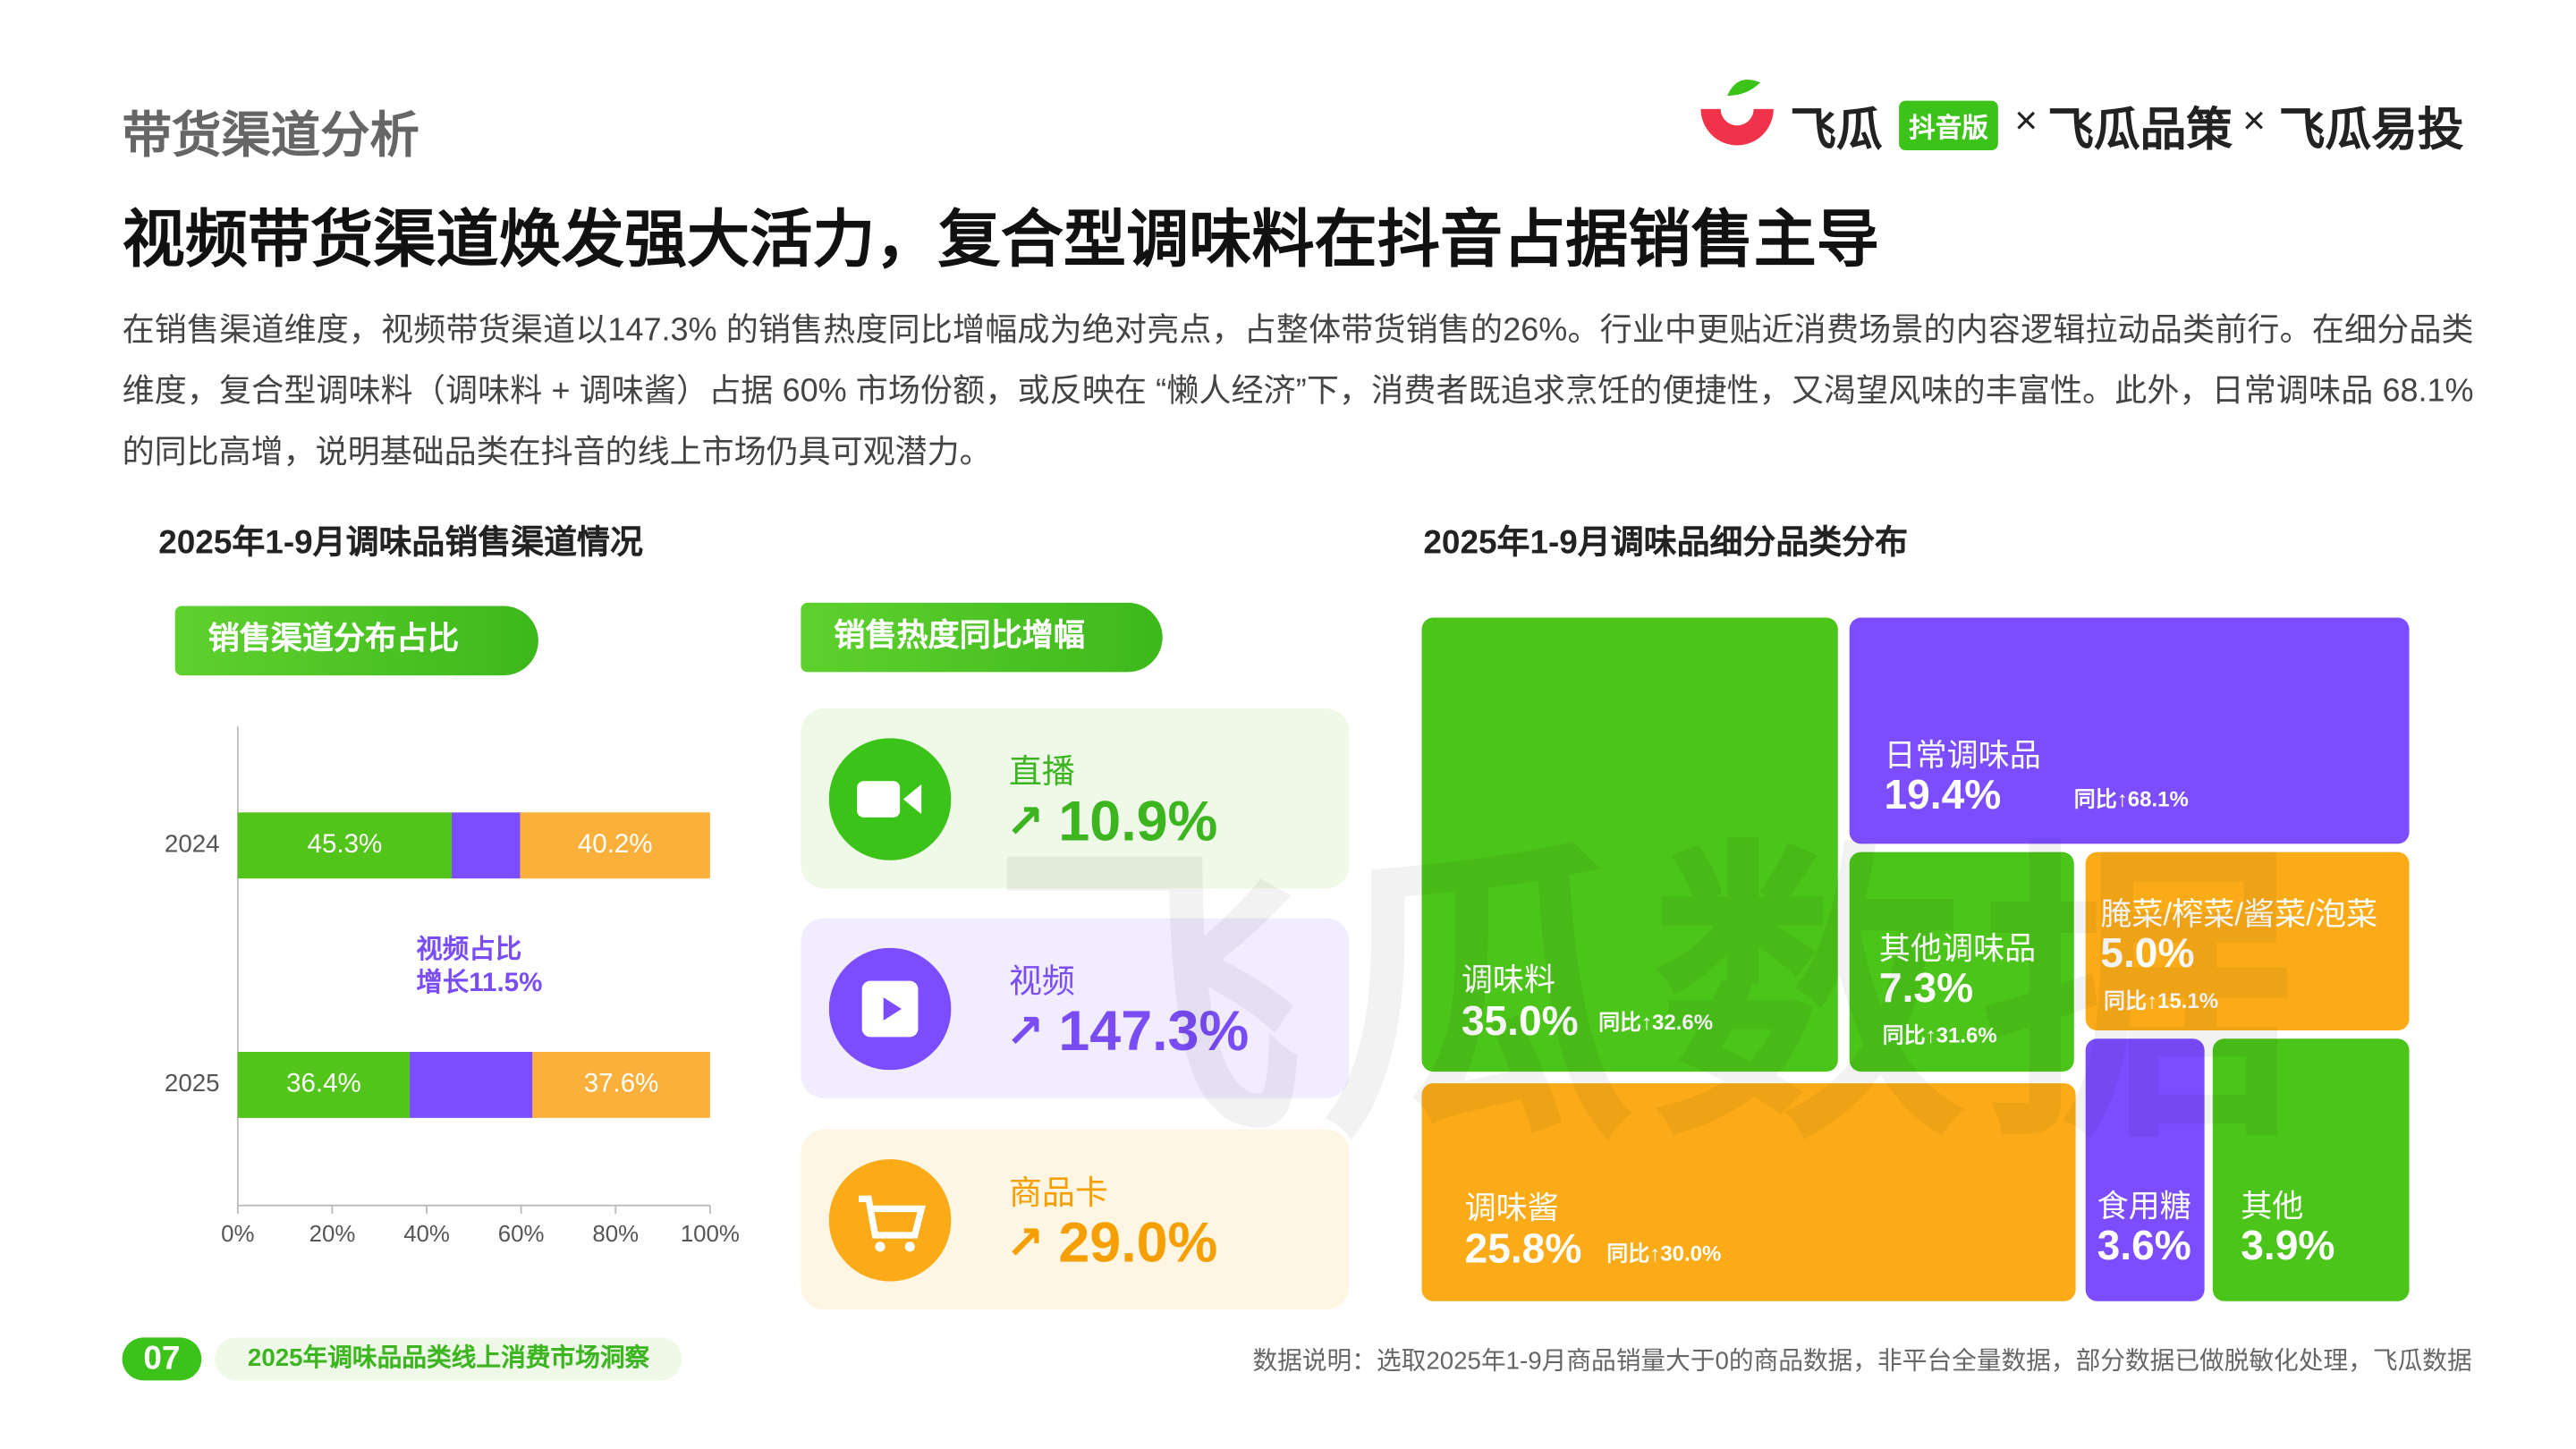 The width and height of the screenshot is (2576, 1449). Describe the element at coordinates (2131, 800) in the screenshot. I see `cell-growth: 同比↑68.1%` at that location.